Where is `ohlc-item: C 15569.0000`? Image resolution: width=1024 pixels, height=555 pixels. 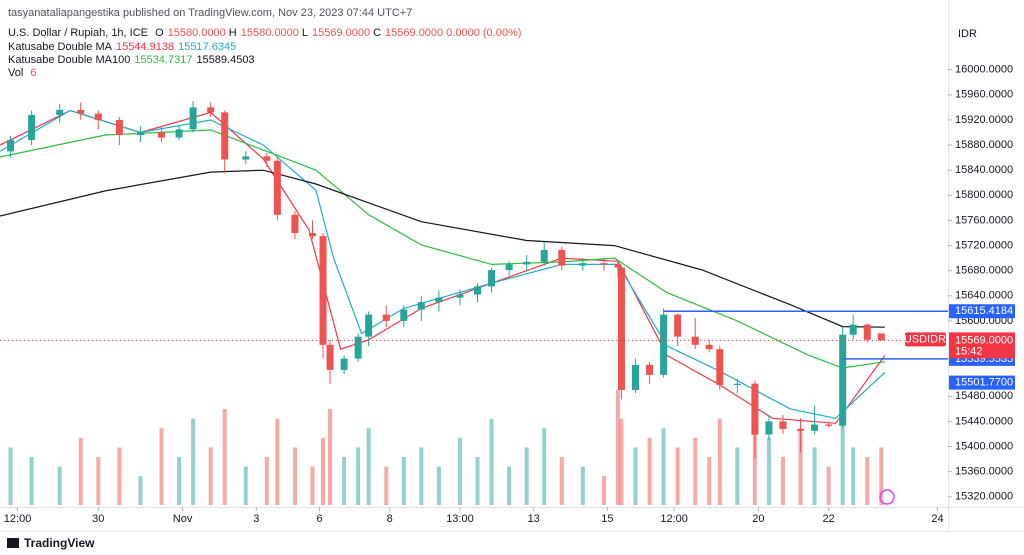
ohlc-item: C 15569.0000 is located at coordinates (408, 33).